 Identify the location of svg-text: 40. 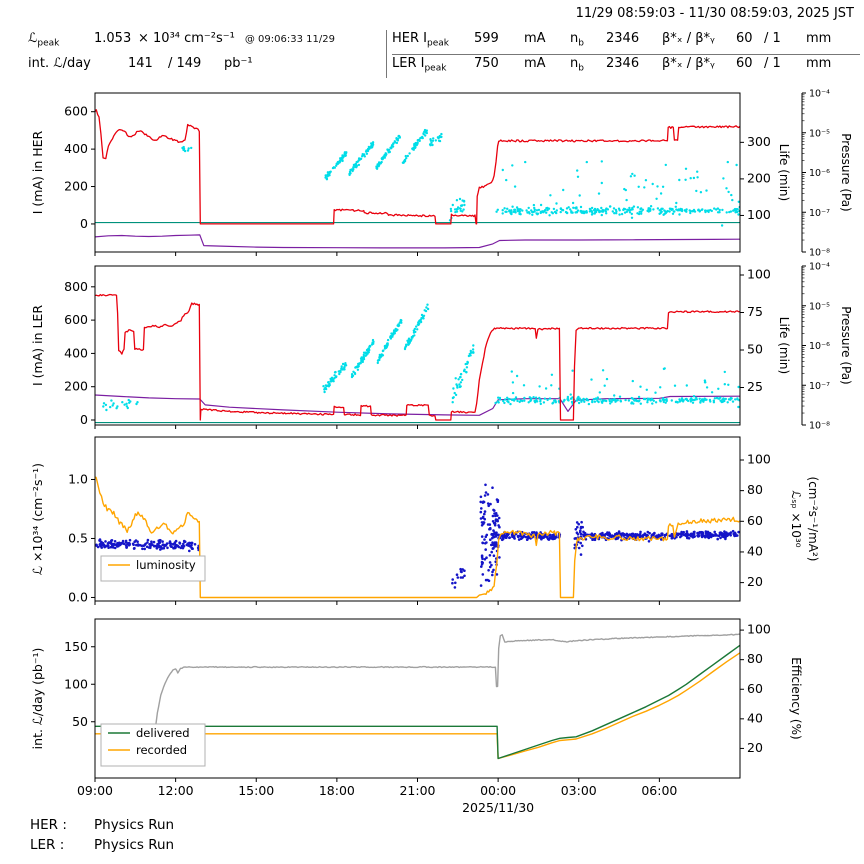
(755, 550).